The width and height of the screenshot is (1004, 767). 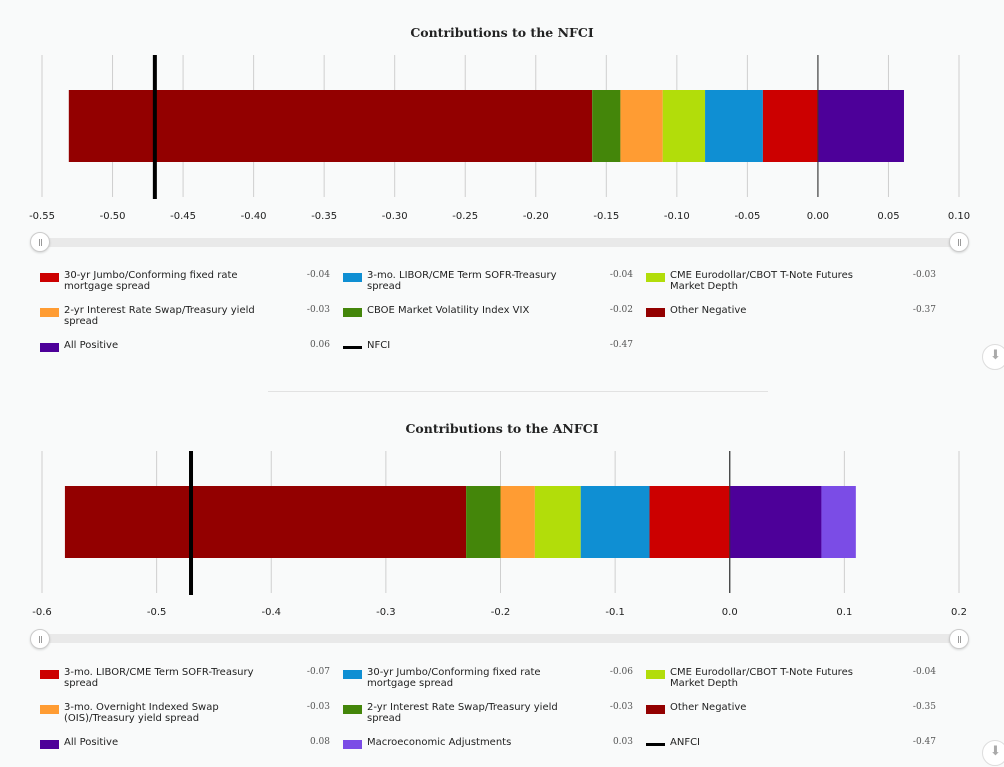 What do you see at coordinates (959, 242) in the screenshot?
I see `nfci-slider-right-handle` at bounding box center [959, 242].